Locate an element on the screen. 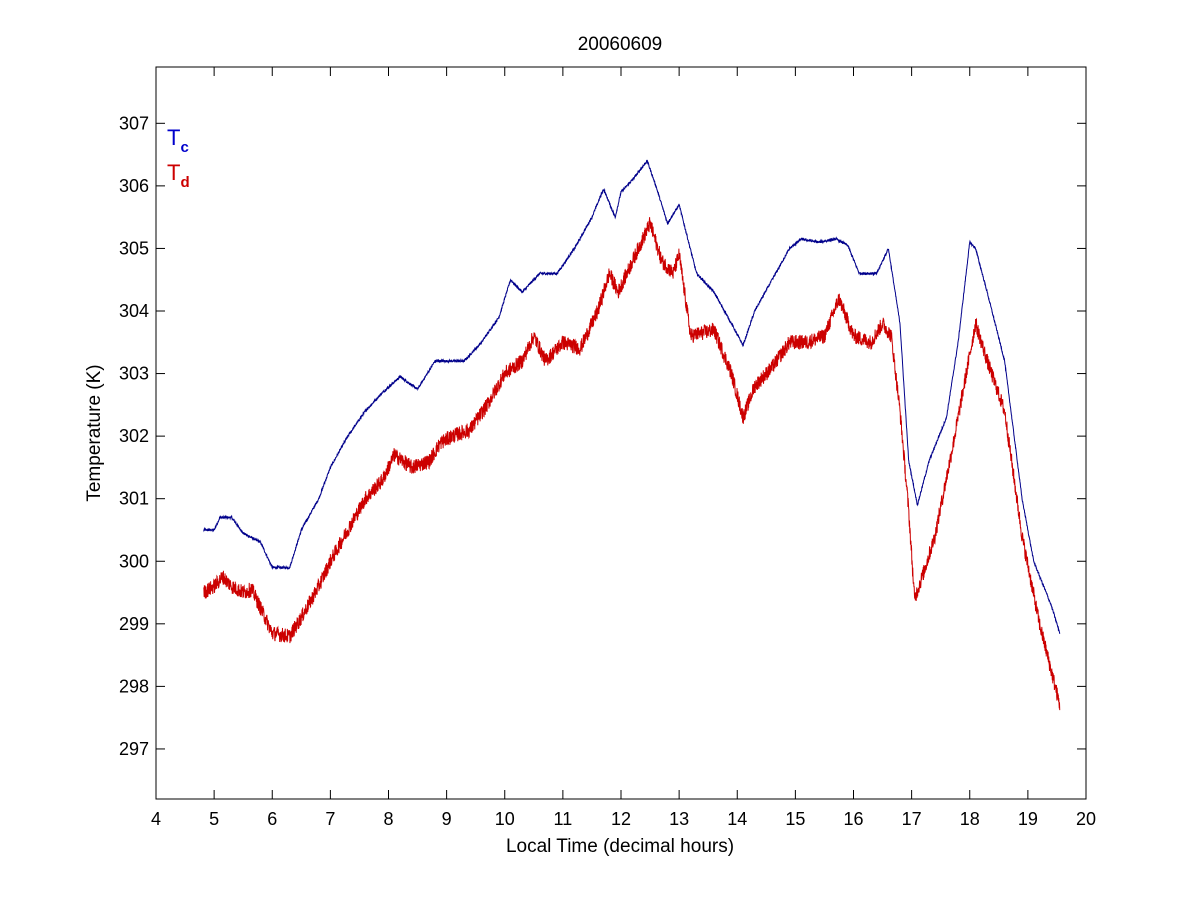 Image resolution: width=1200 pixels, height=900 pixels. legend-entry-tc: Tc is located at coordinates (178, 140).